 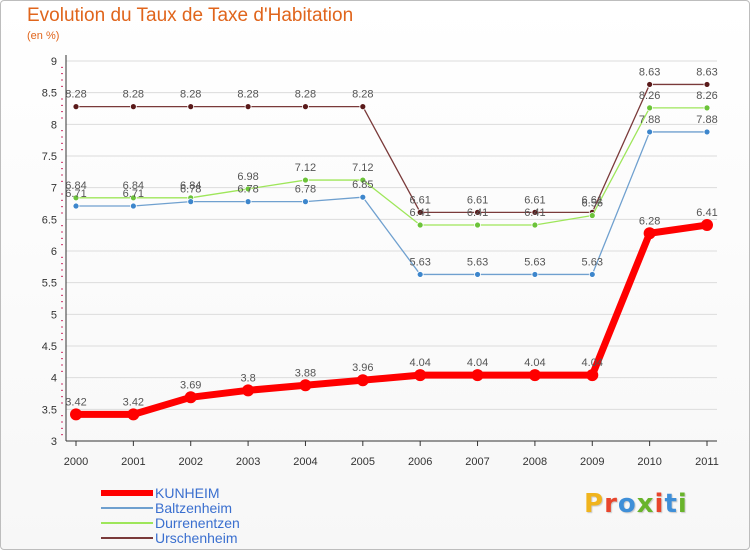 I want to click on proxiti-logo: Proxiti, so click(x=636, y=504).